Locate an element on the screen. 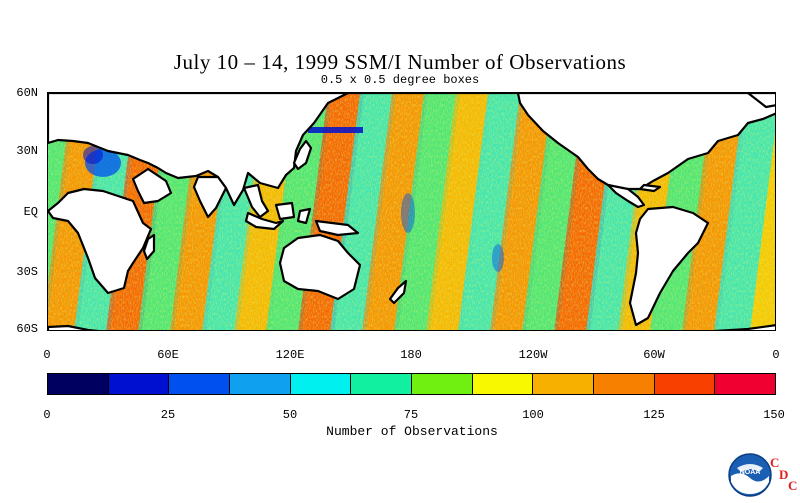 This screenshot has width=800, height=503. noaa-logo-text: NOAA is located at coordinates (750, 472).